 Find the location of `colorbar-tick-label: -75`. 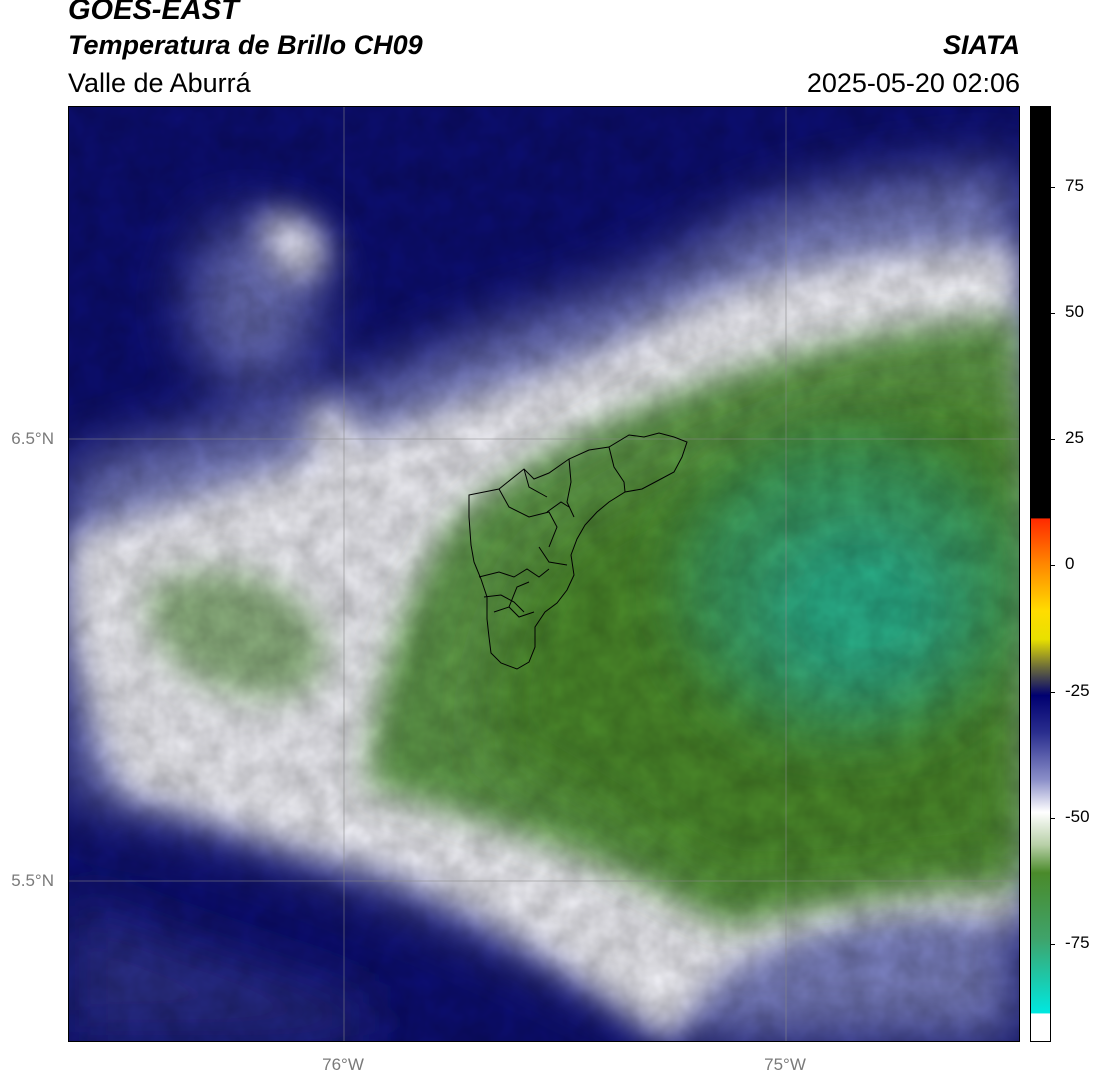

colorbar-tick-label: -75 is located at coordinates (1077, 943).